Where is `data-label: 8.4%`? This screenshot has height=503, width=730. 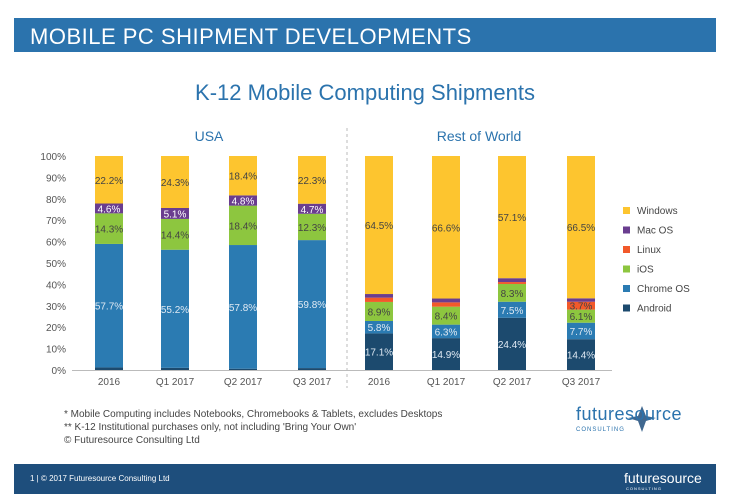
data-label: 8.4% is located at coordinates (446, 317).